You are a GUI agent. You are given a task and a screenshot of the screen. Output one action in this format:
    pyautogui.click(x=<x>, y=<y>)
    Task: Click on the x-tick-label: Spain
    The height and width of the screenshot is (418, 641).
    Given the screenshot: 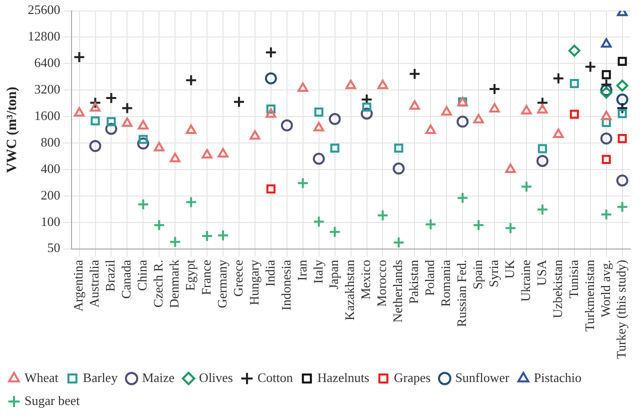 What is the action you would take?
    pyautogui.click(x=477, y=274)
    